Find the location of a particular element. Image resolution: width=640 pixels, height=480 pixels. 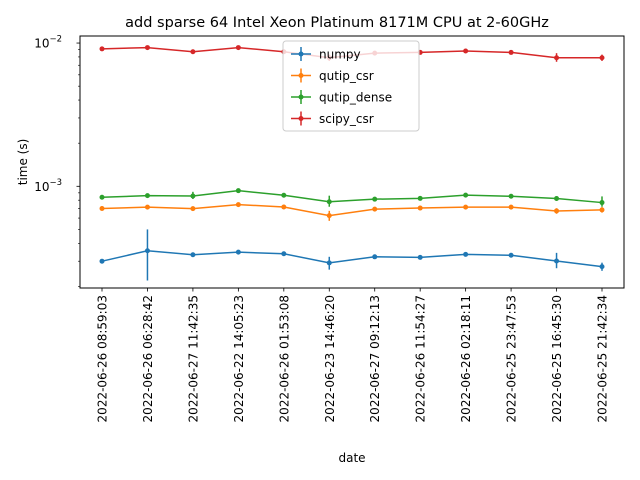

legend-marker-numpy is located at coordinates (301, 54).